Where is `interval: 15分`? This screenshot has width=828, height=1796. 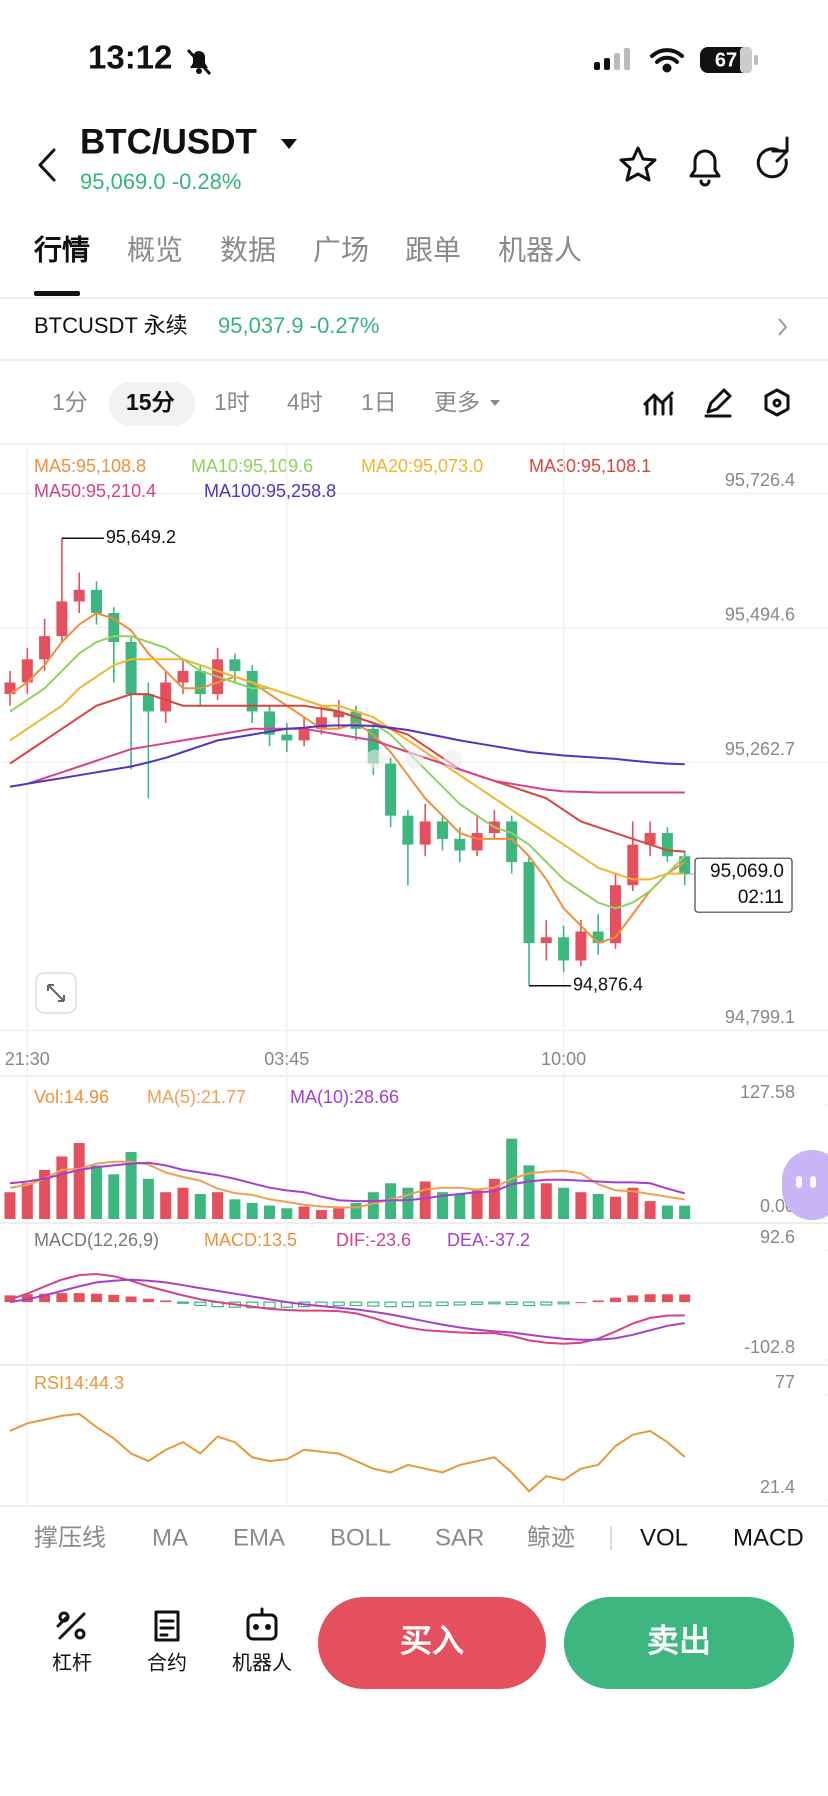
interval: 15分 is located at coordinates (150, 402).